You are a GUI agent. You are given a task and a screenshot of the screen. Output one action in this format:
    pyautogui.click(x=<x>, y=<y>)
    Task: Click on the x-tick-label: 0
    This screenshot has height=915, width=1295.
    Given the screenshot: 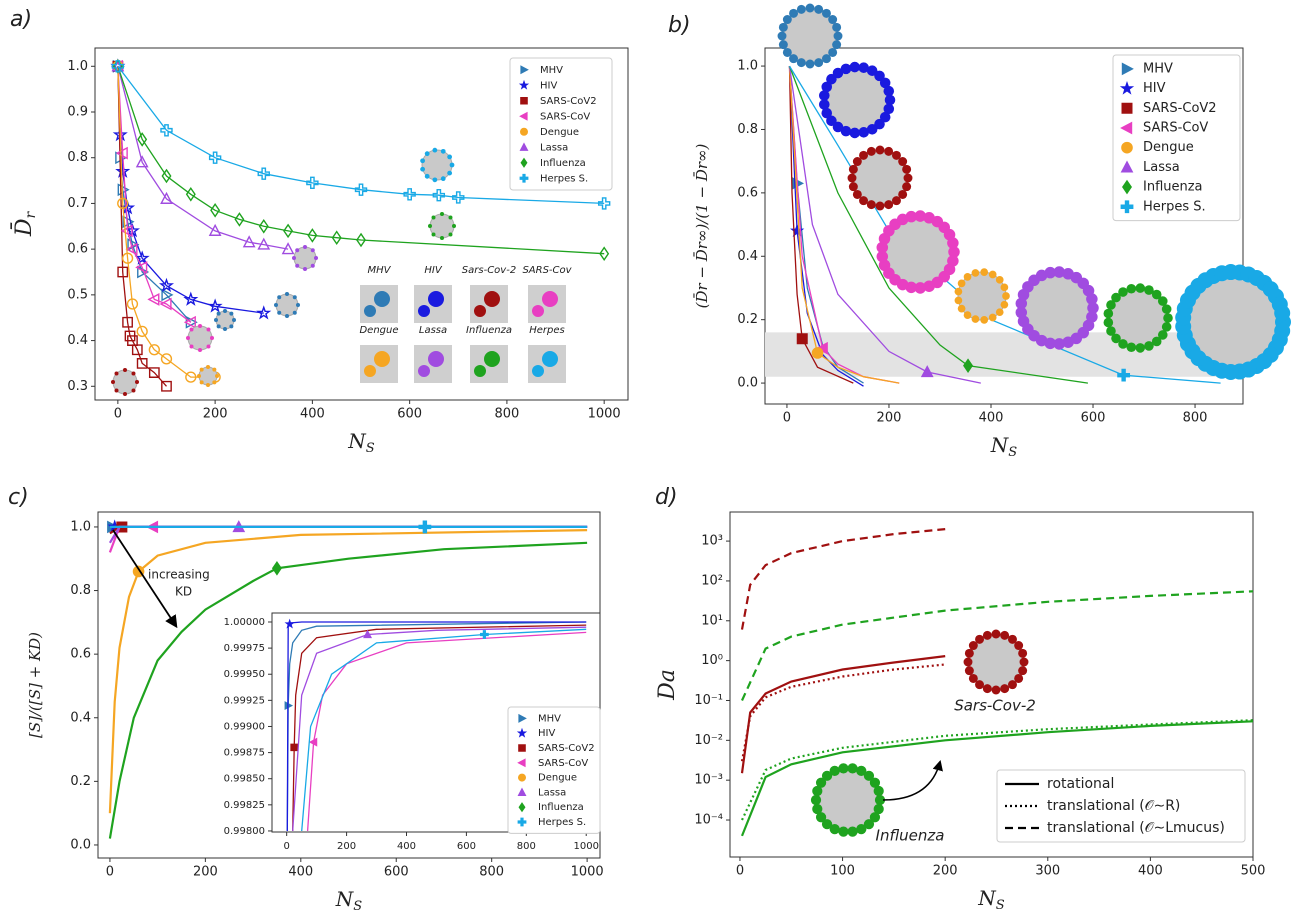 What is the action you would take?
    pyautogui.click(x=740, y=871)
    